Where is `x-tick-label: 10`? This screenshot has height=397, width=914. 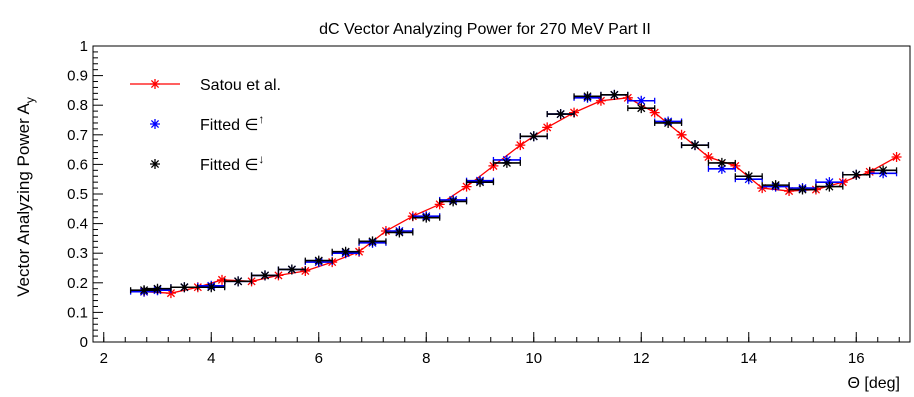 x-tick-label: 10 is located at coordinates (533, 358).